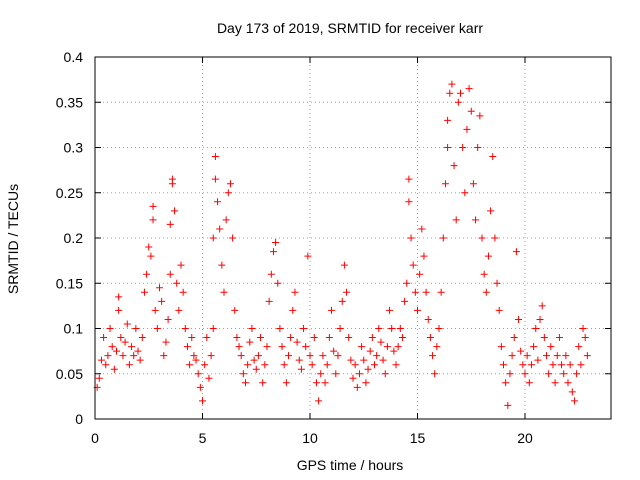  I want to click on x-axis-label: GPS time / hours, so click(350, 465).